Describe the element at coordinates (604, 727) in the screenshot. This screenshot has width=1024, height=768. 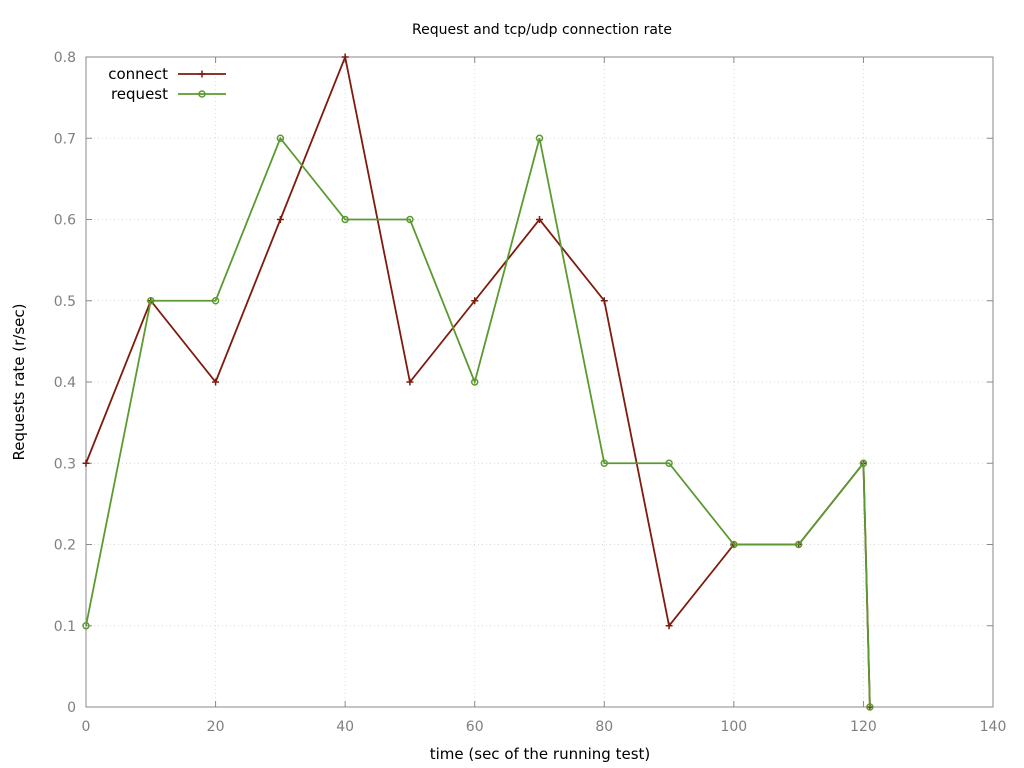
I see `x-tick-label: 80` at that location.